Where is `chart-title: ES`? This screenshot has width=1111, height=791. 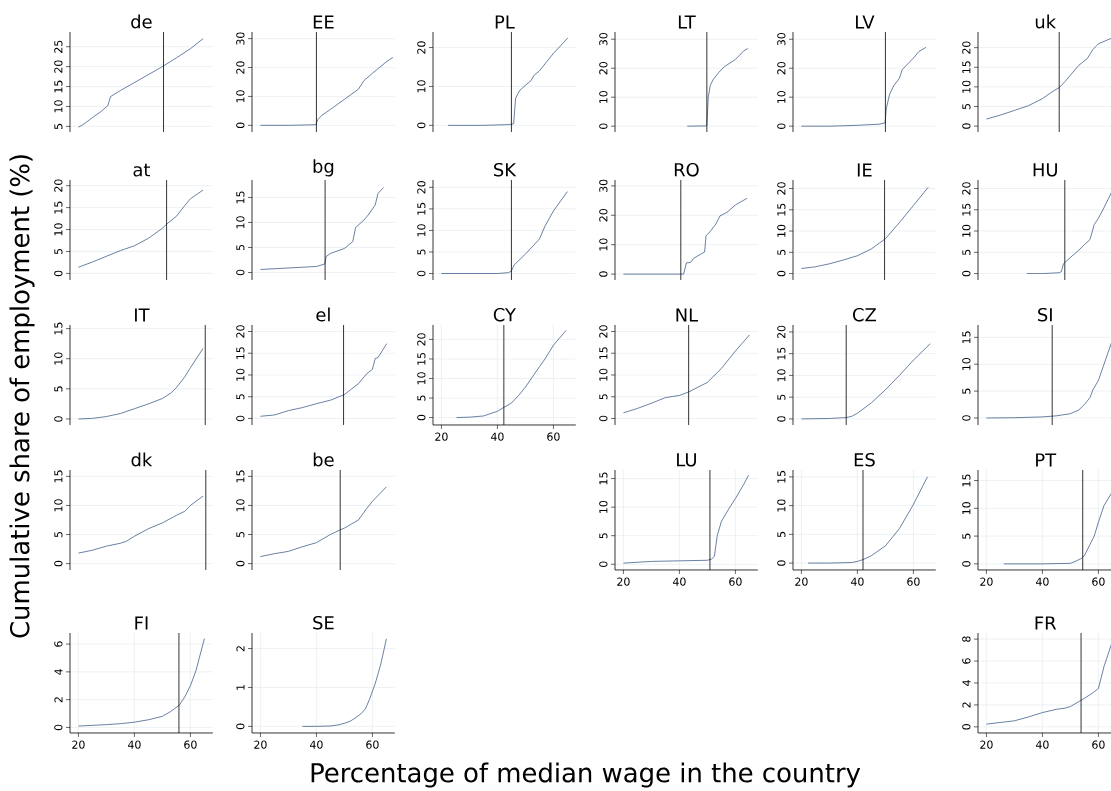
chart-title: ES is located at coordinates (864, 459).